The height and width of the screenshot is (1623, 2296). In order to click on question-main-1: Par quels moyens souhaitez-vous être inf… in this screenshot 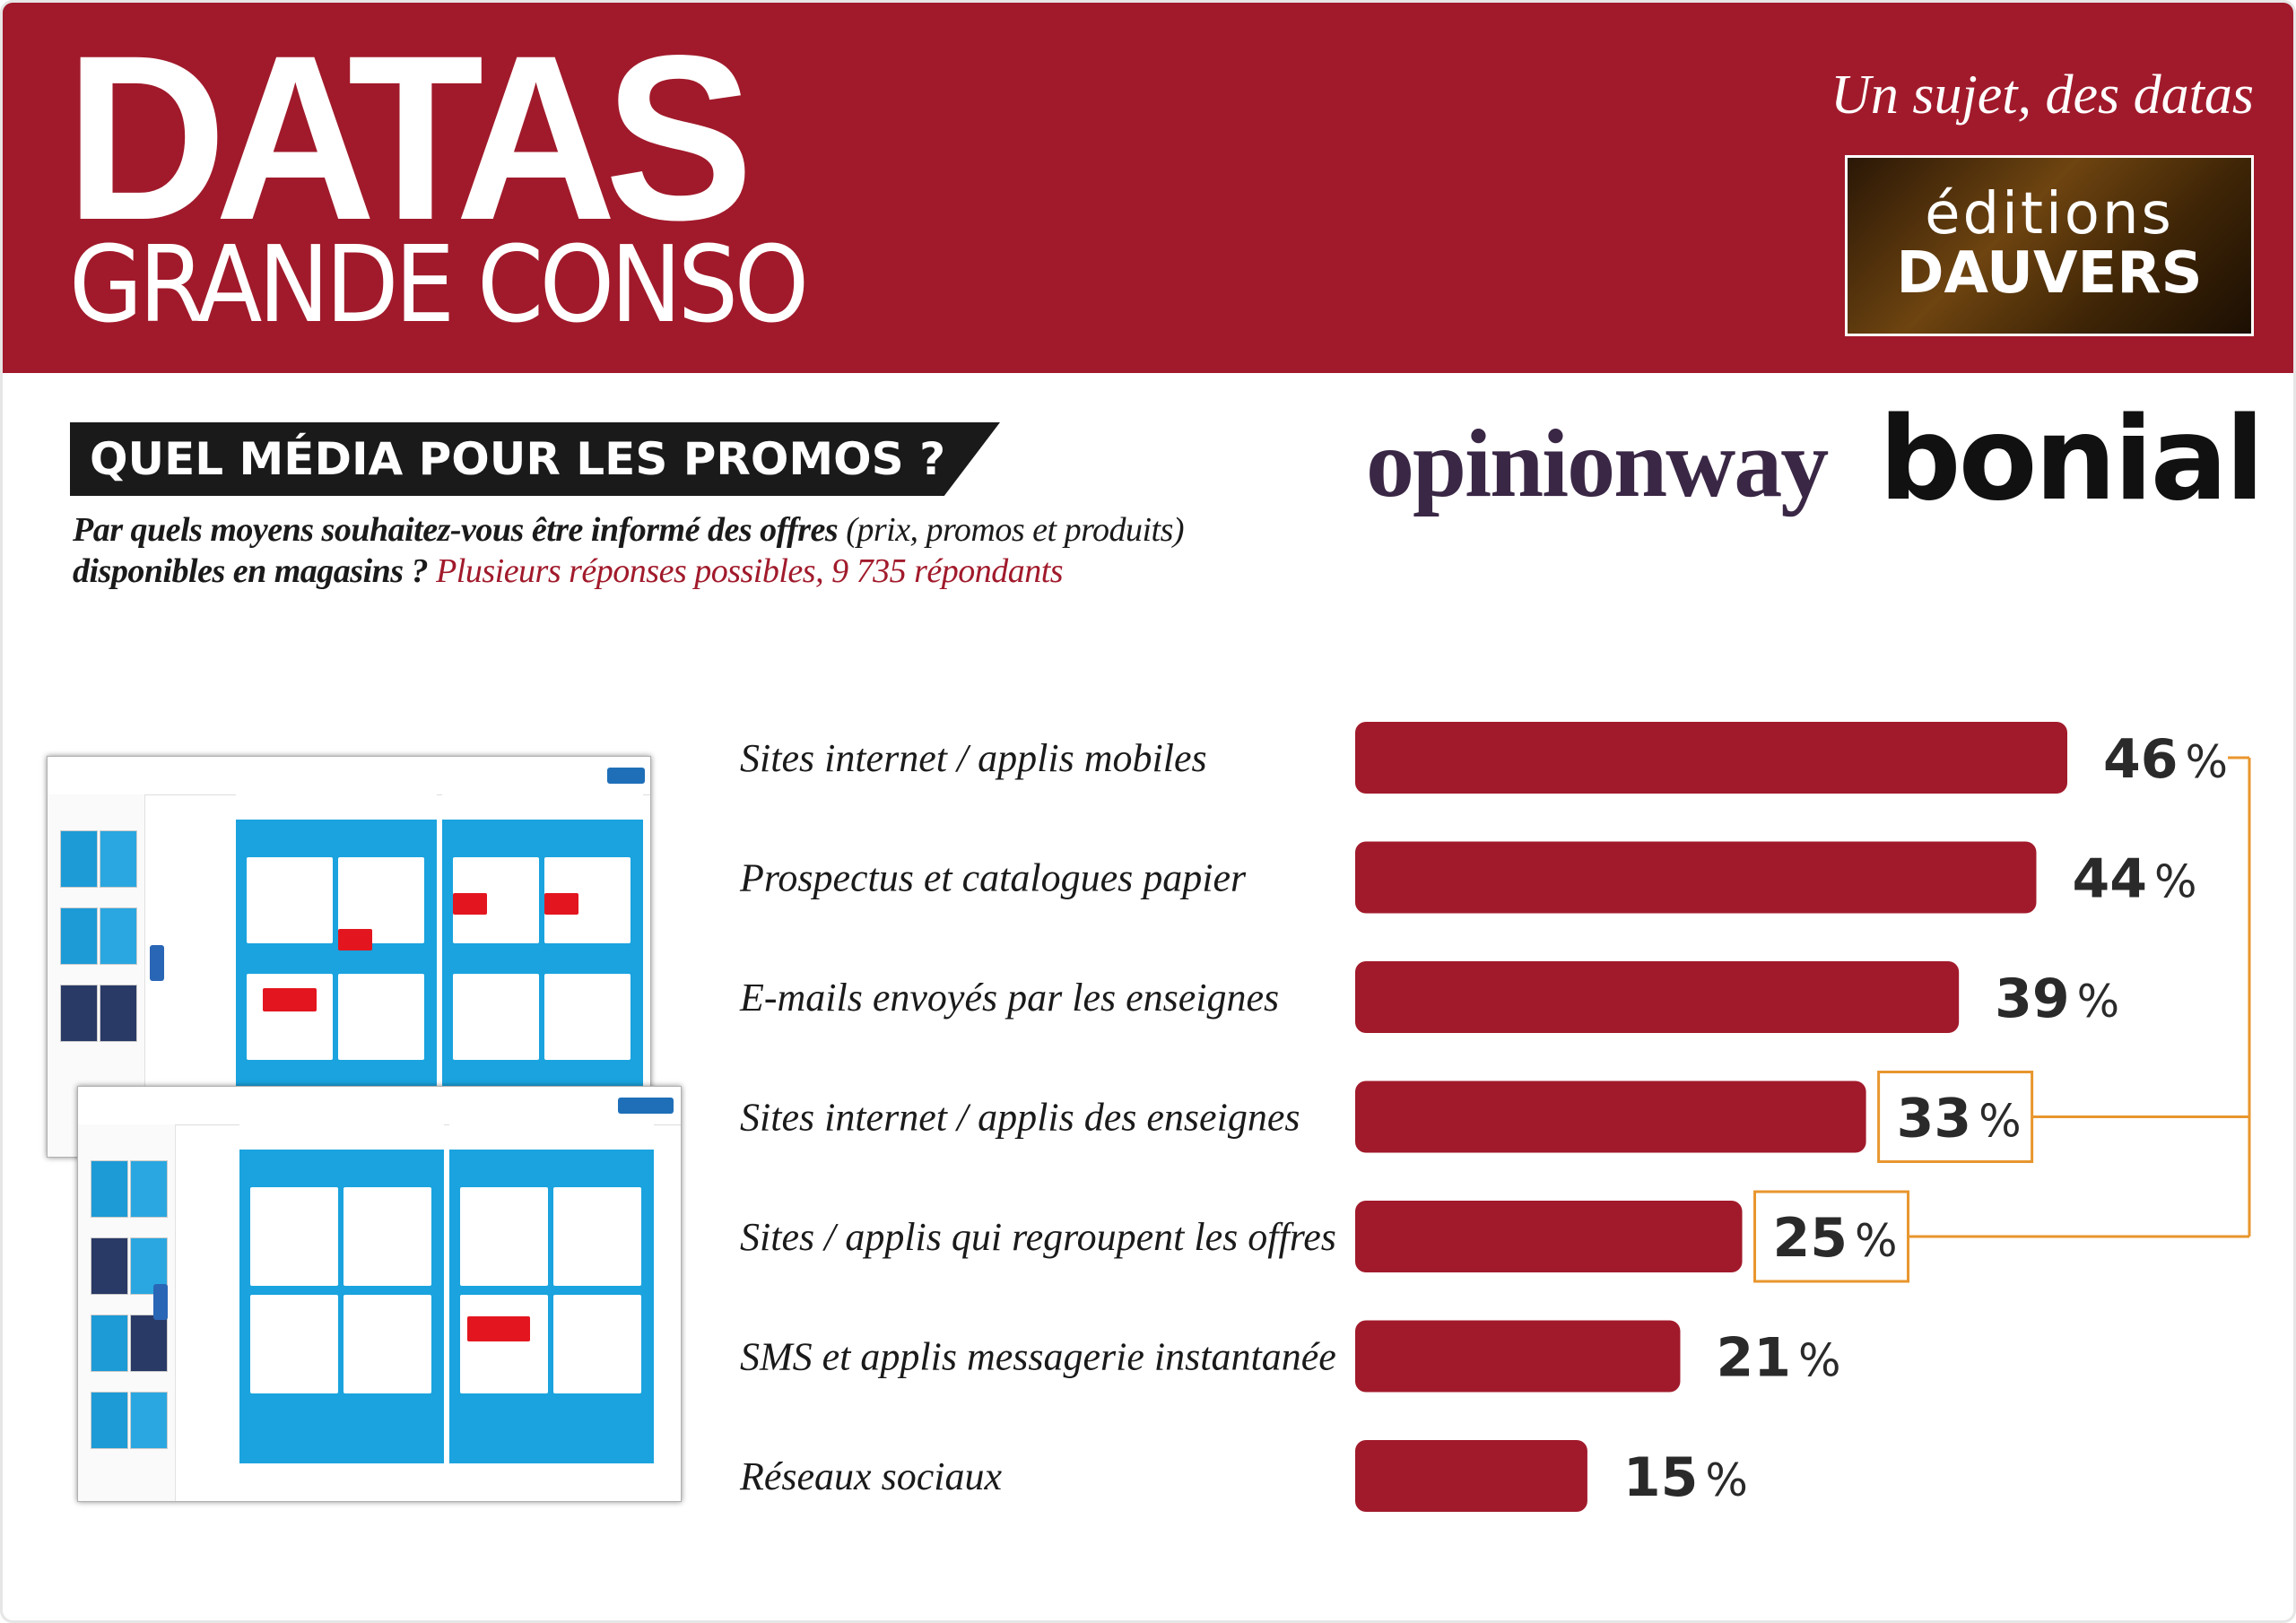, I will do `click(456, 530)`.